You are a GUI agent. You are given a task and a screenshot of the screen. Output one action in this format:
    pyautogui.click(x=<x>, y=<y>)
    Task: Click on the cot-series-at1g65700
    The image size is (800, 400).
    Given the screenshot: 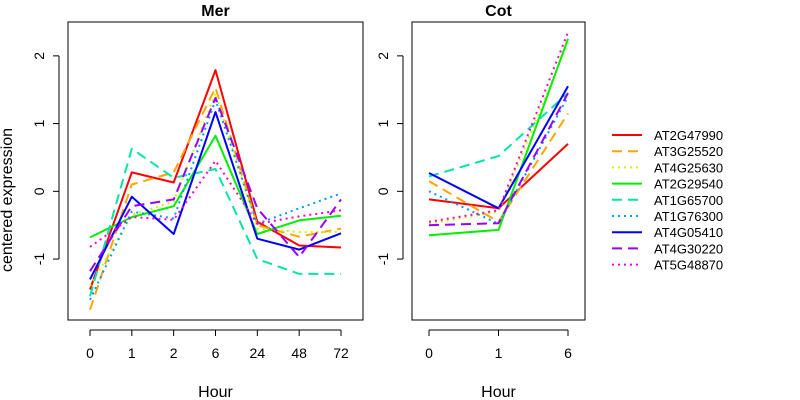 What is the action you would take?
    pyautogui.click(x=498, y=135)
    